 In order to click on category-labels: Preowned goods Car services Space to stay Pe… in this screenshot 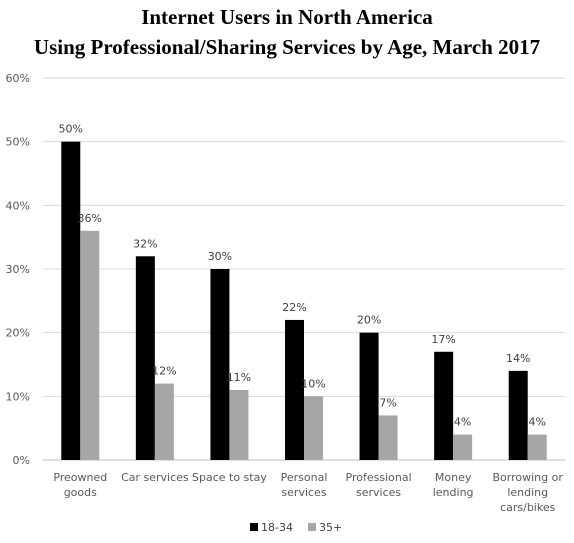, I will do `click(308, 492)`.